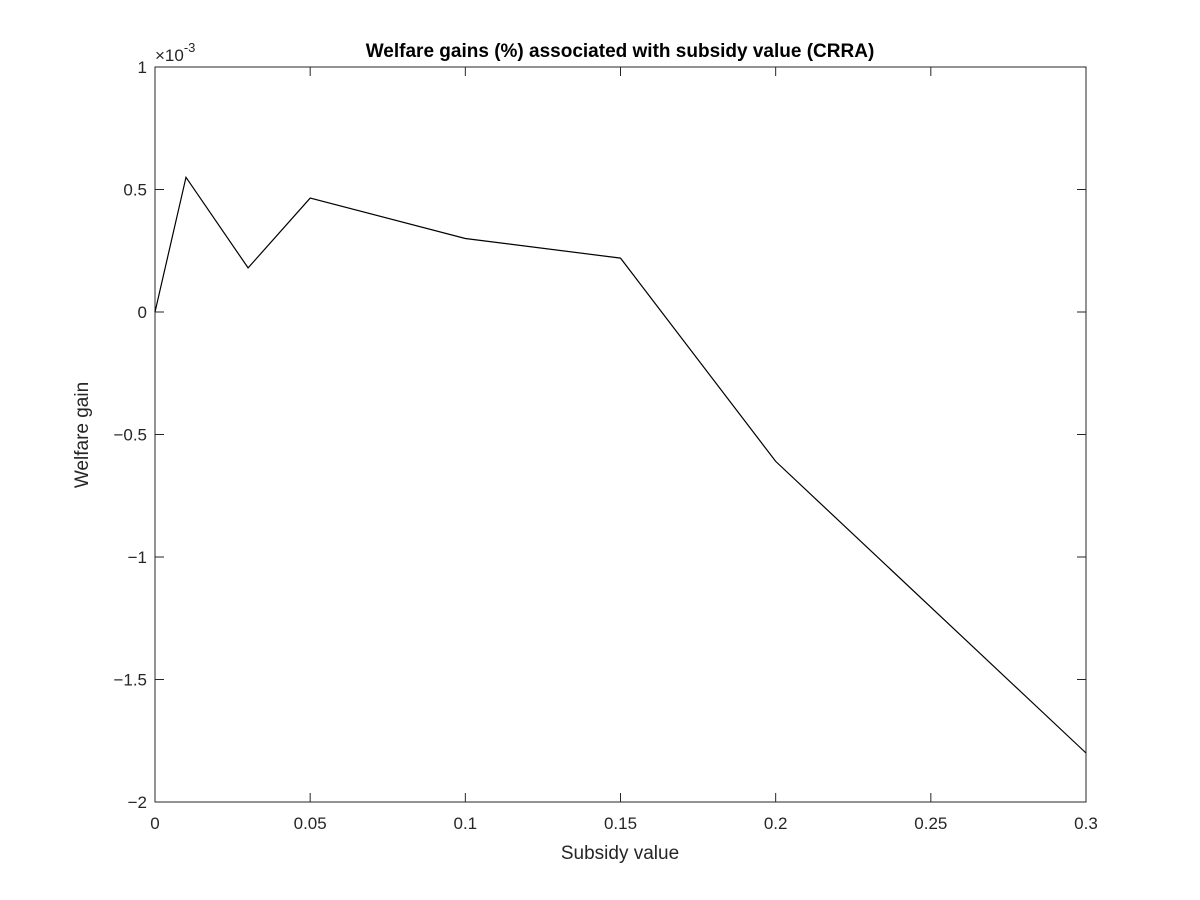 Image resolution: width=1200 pixels, height=900 pixels. Describe the element at coordinates (142, 312) in the screenshot. I see `y-tick-label: 0` at that location.